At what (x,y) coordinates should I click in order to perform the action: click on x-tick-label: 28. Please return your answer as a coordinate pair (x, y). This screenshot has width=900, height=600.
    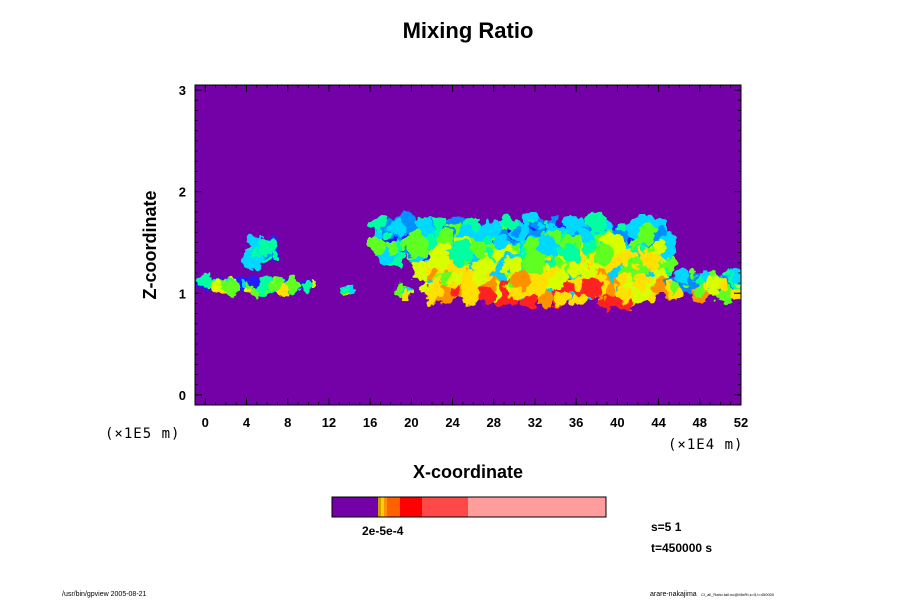
    Looking at the image, I should click on (494, 422).